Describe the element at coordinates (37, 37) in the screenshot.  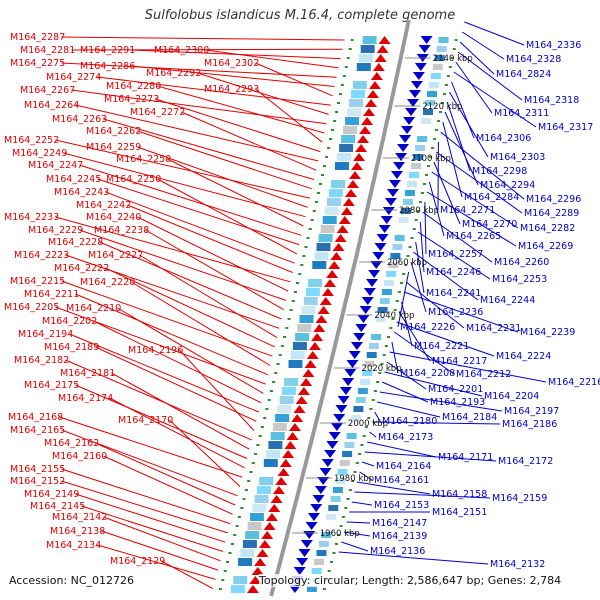
I see `forward-gene-label: M164_2287` at that location.